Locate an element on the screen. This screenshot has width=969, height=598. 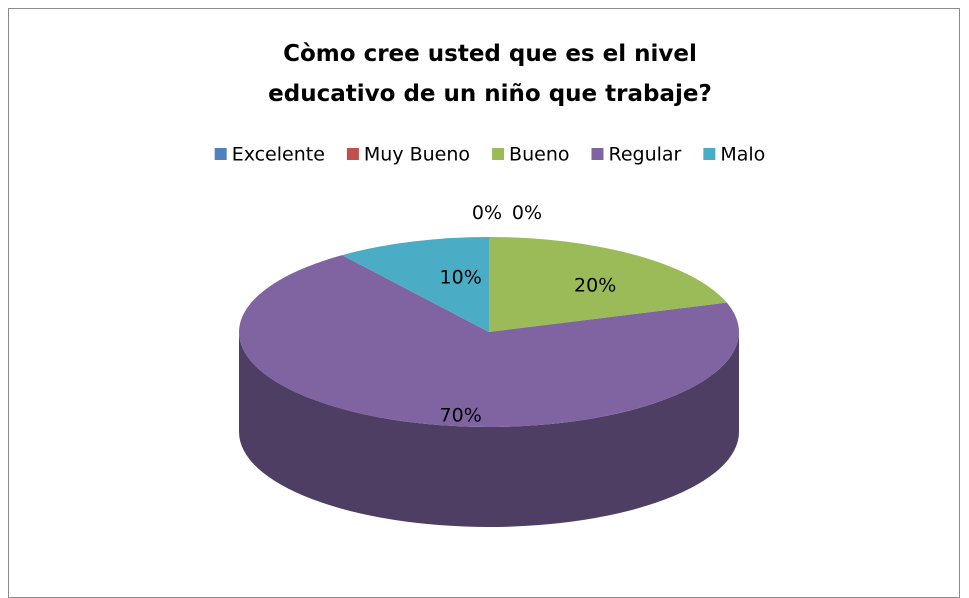
legend-label: Muy Bueno is located at coordinates (417, 155).